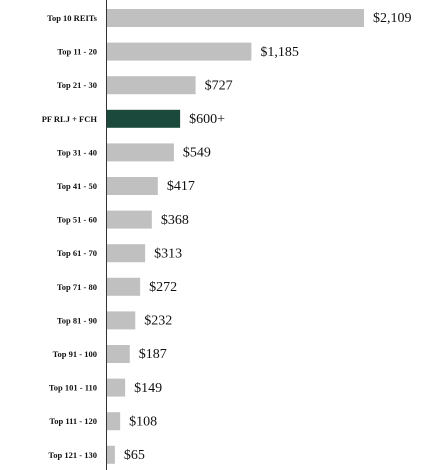 The image size is (434, 470). Describe the element at coordinates (175, 220) in the screenshot. I see `value-label: $368` at that location.